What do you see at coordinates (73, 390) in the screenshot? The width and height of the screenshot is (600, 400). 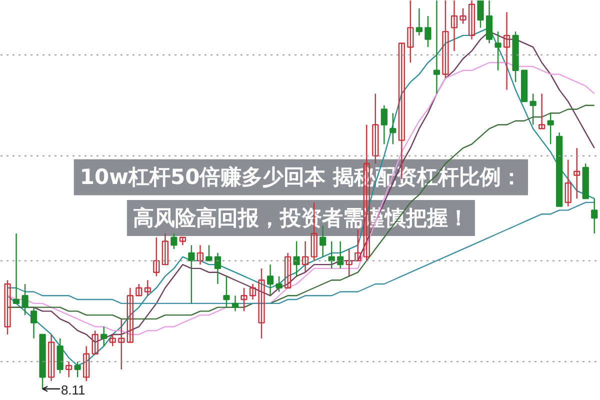 I see `annotation: 8.11` at bounding box center [73, 390].